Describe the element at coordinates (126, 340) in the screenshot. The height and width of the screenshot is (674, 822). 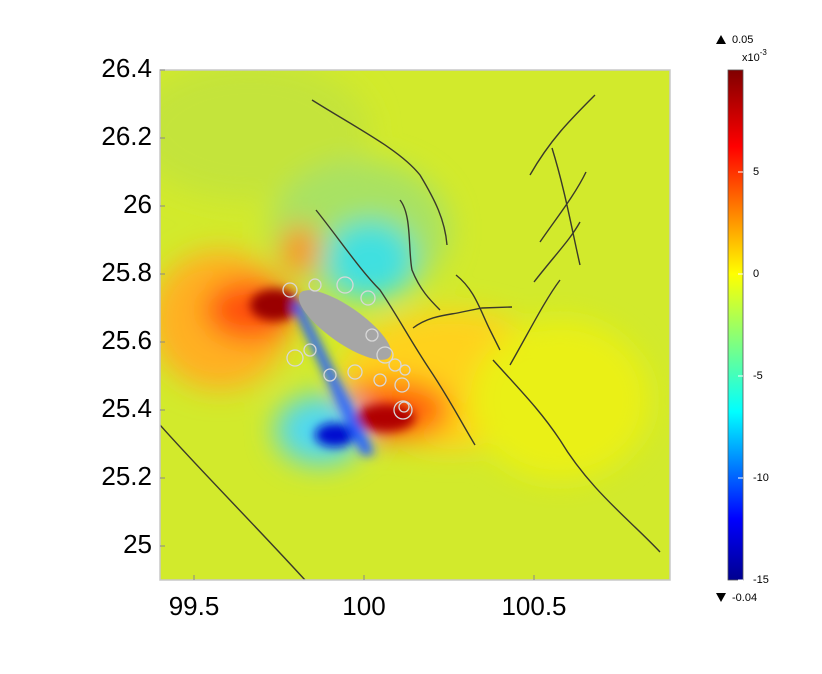
I see `y-tick-label: 25.6` at that location.